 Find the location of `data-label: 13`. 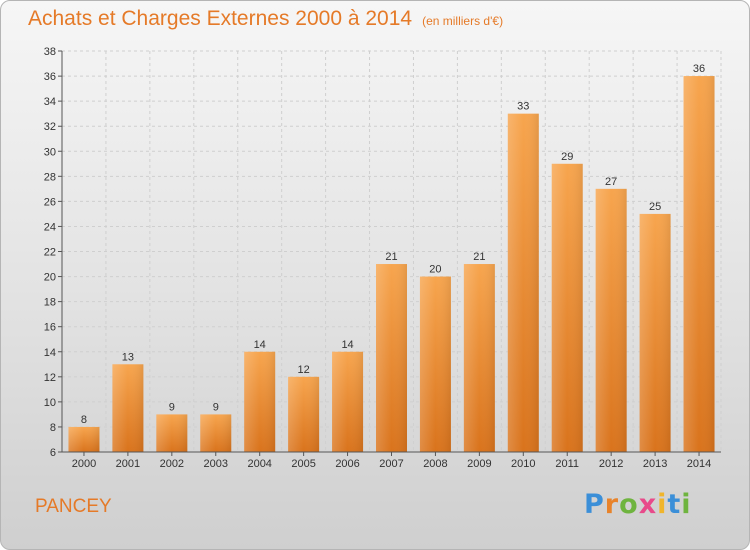

data-label: 13 is located at coordinates (128, 357).